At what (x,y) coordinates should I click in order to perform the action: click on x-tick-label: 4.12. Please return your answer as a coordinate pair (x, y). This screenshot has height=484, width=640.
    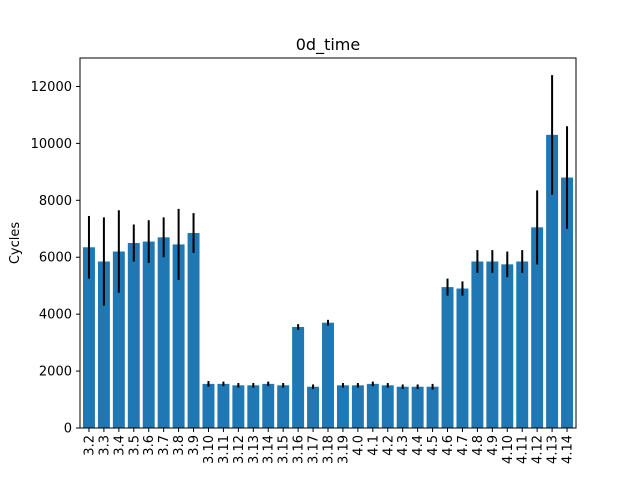
    Looking at the image, I should click on (538, 449).